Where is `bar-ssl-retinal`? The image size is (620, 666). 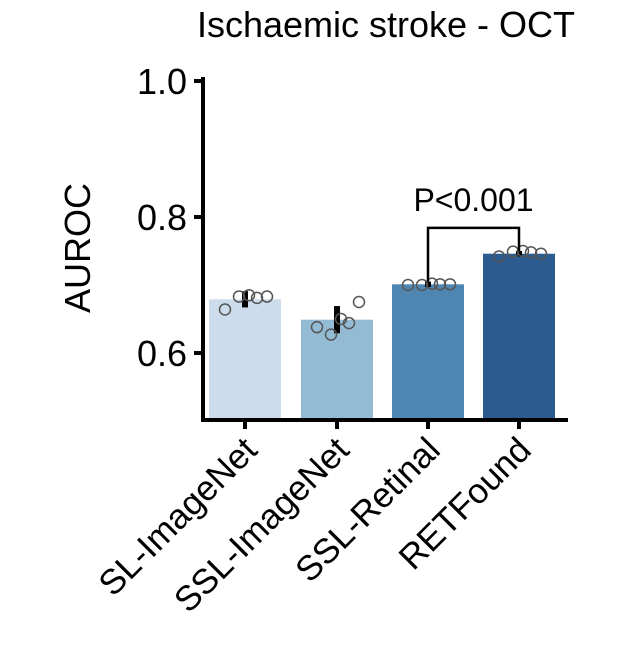
bar-ssl-retinal is located at coordinates (428, 352).